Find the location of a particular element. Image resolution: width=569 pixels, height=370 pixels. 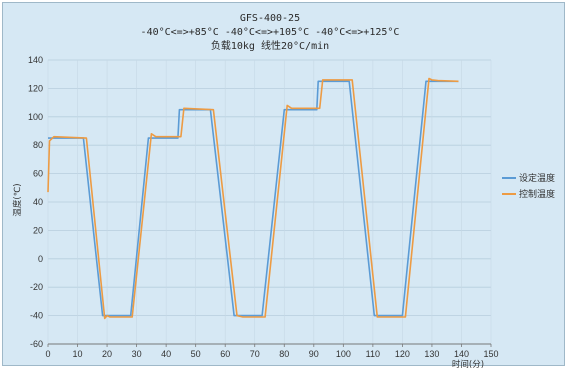

y-tick-label: 140 is located at coordinates (35, 60).